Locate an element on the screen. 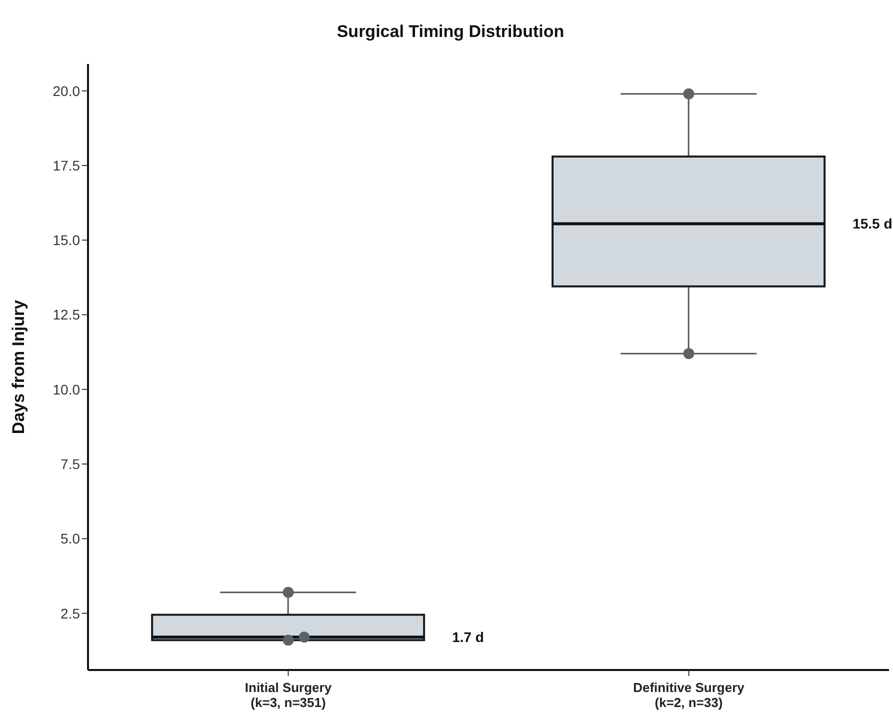 This screenshot has width=893, height=728. y-tick-label: 15.0 is located at coordinates (66, 240).